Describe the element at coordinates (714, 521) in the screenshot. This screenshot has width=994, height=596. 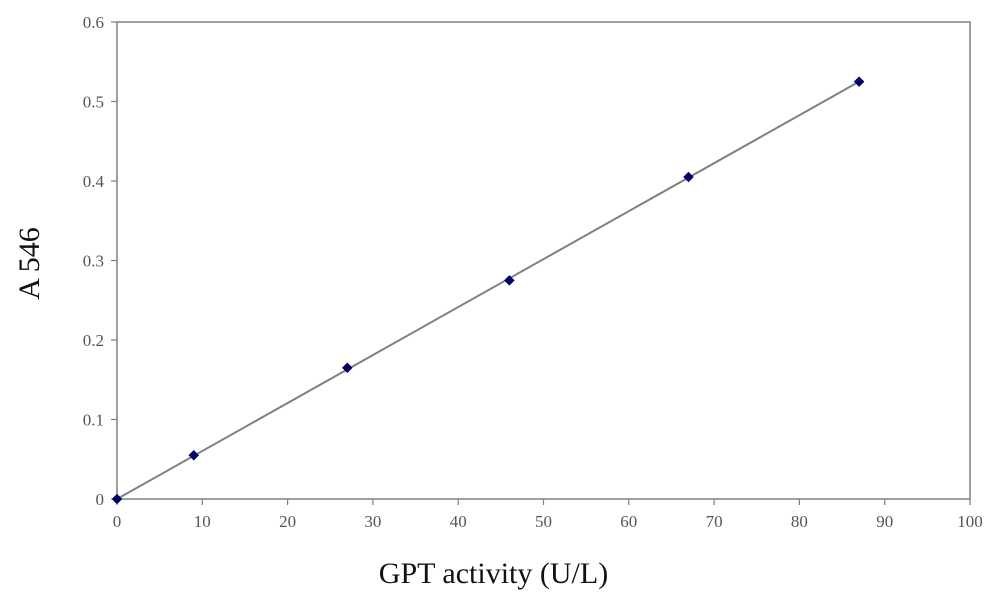
I see `x-tick-label: 70` at that location.